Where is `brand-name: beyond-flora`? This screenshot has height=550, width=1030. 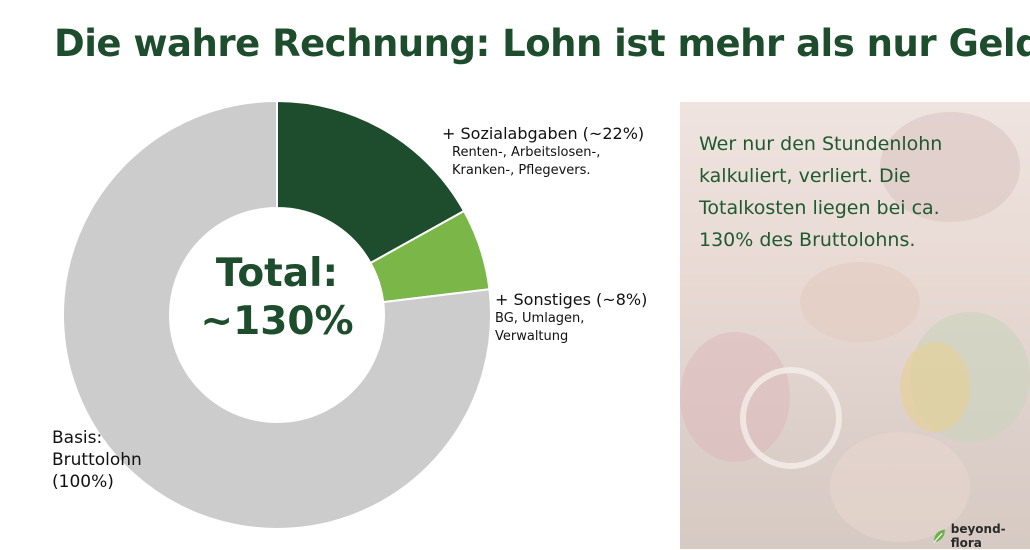
brand-name: beyond-flora is located at coordinates (978, 536).